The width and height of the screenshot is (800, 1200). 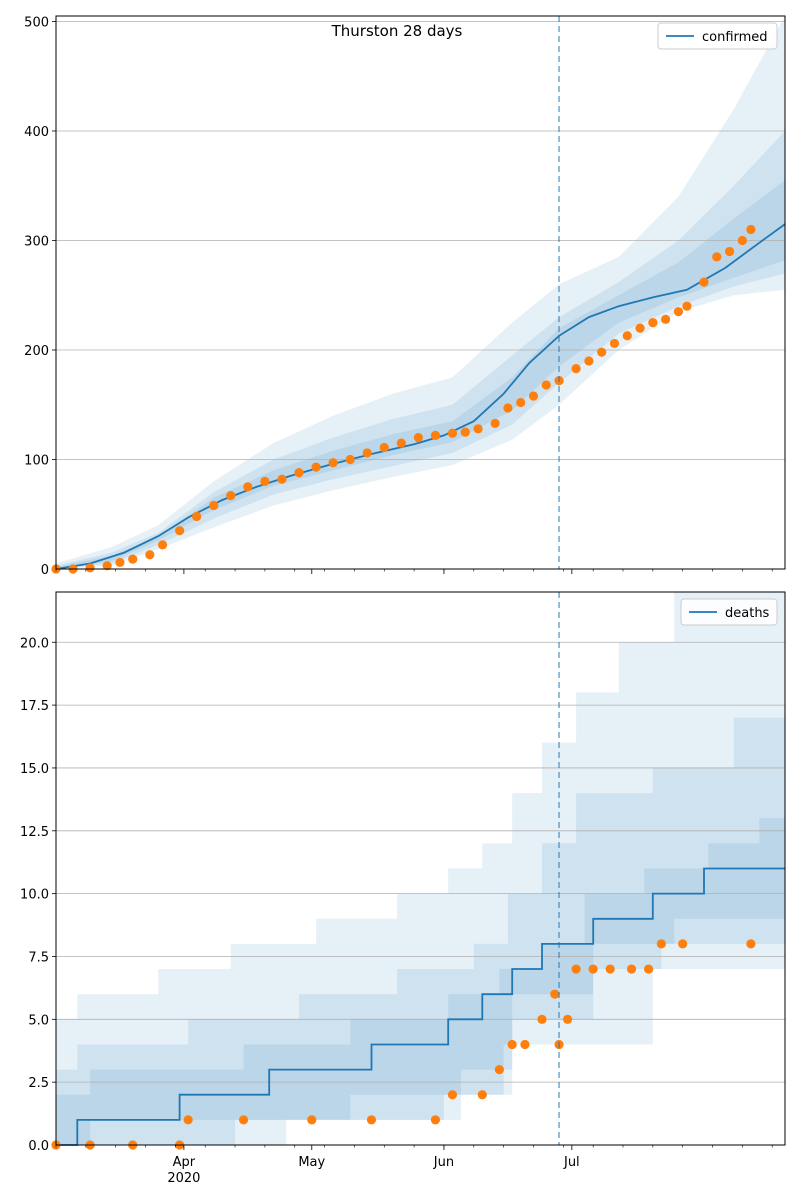 What do you see at coordinates (184, 1162) in the screenshot?
I see `x-tick-label: Apr` at bounding box center [184, 1162].